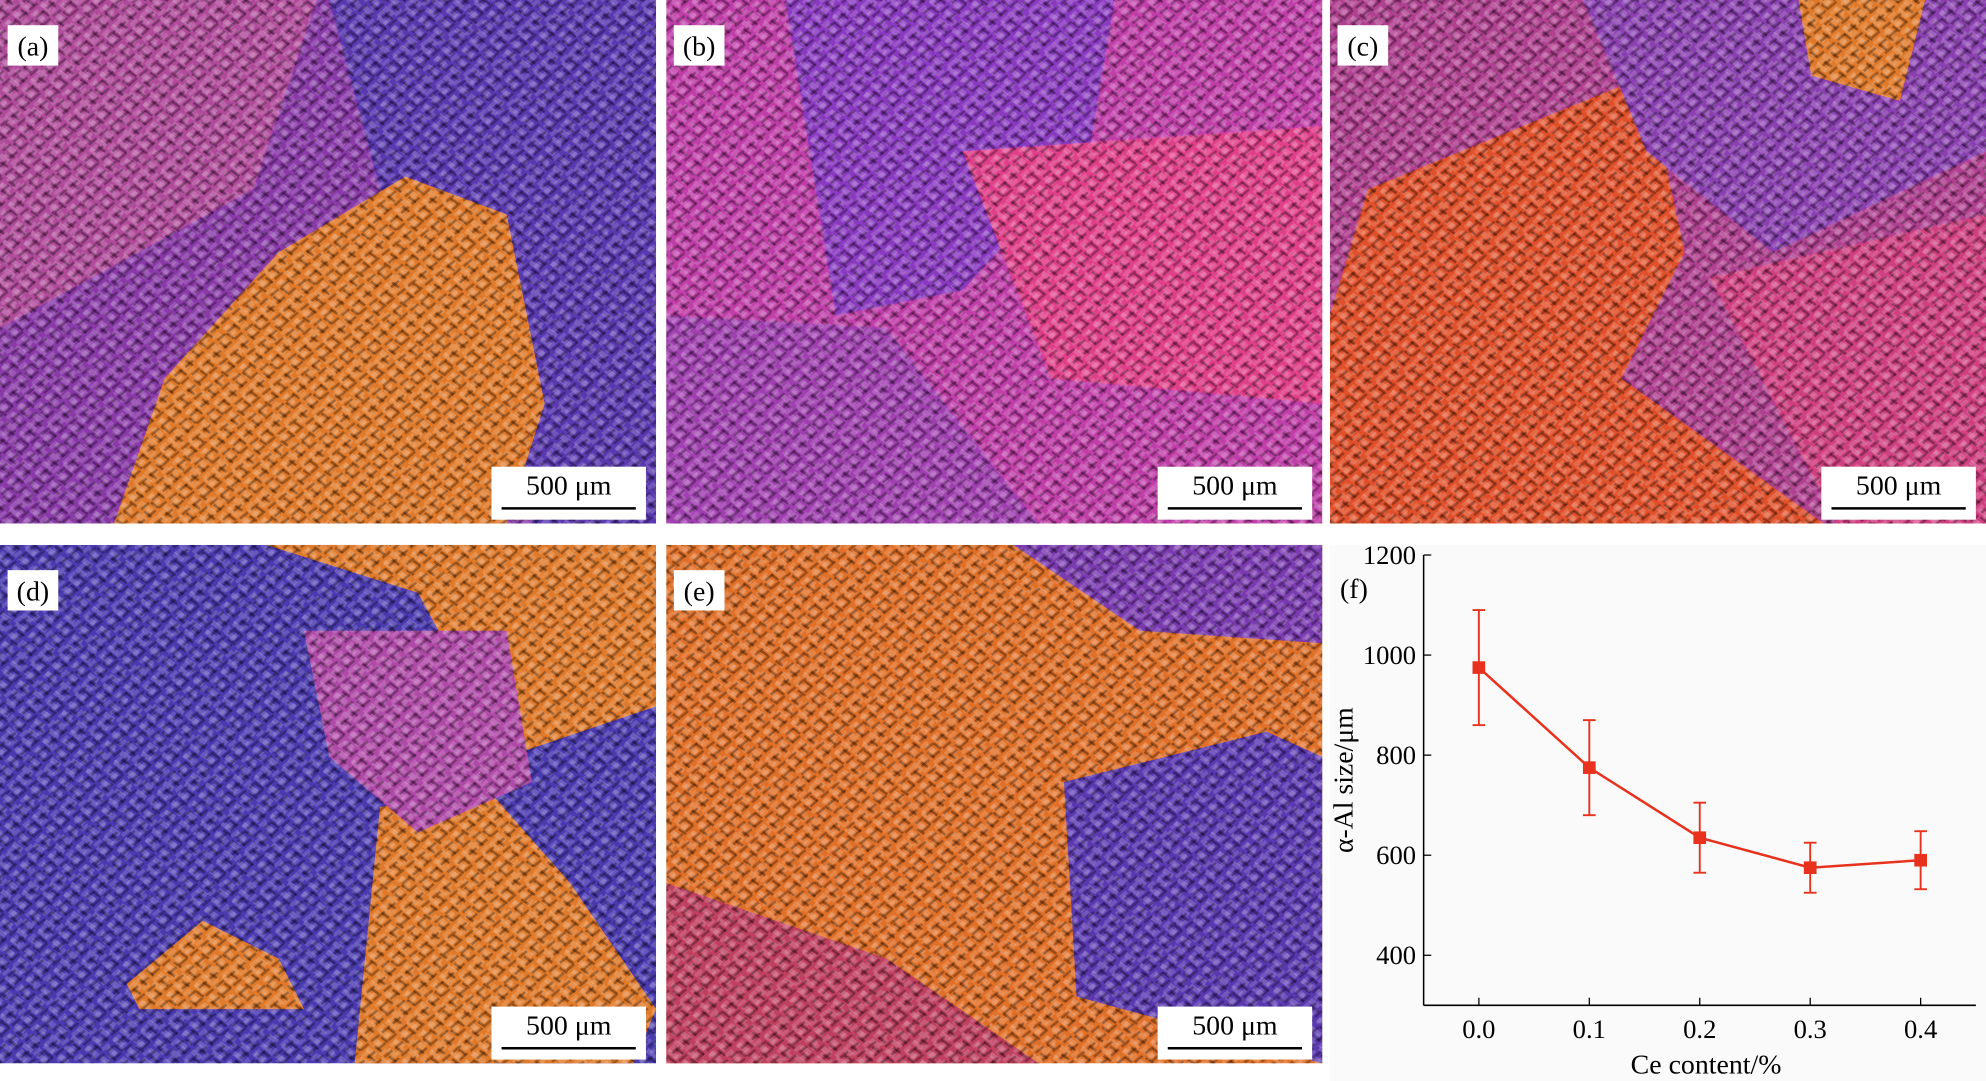 Image resolution: width=1986 pixels, height=1081 pixels. I want to click on x-tick-label: 0.3, so click(1810, 1029).